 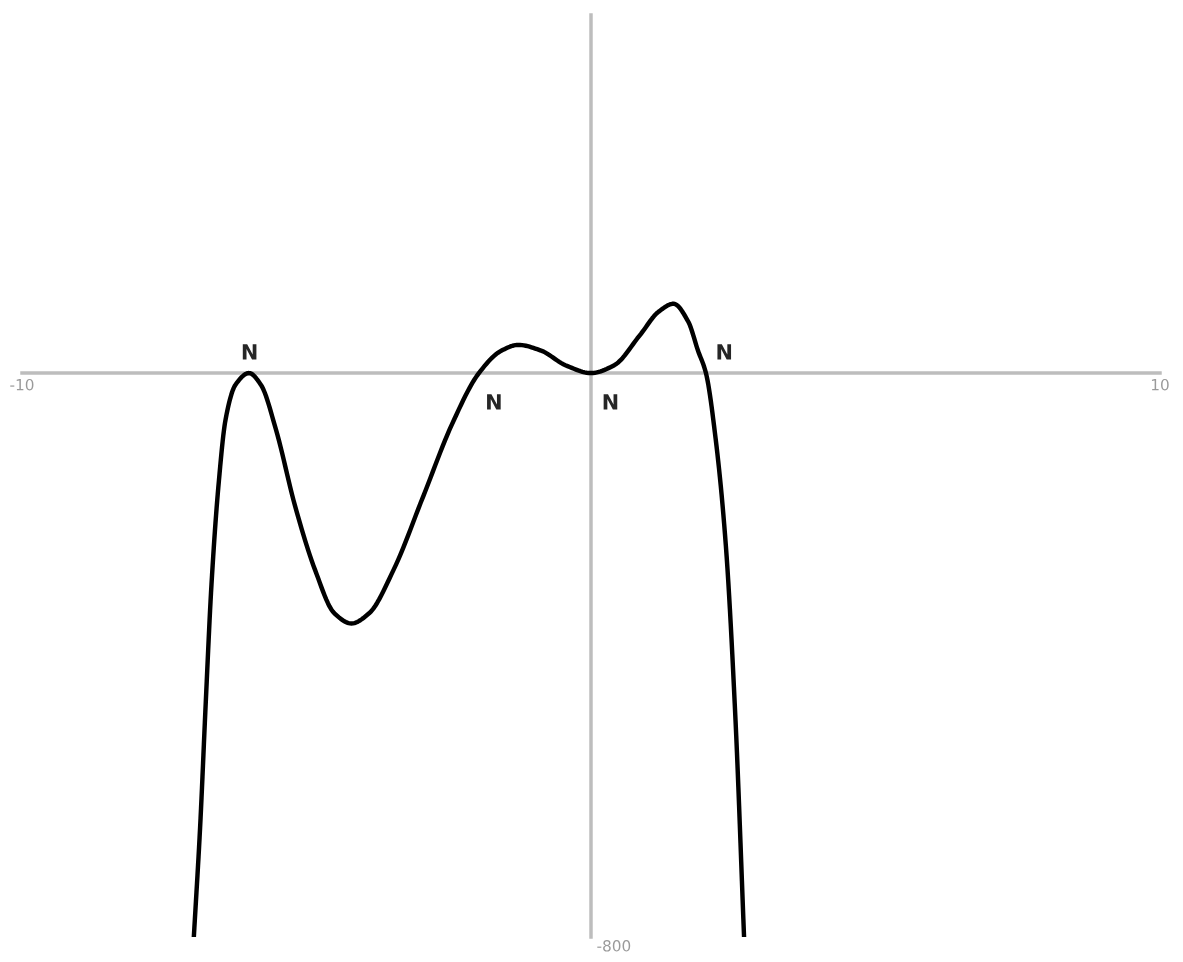 I want to click on text: -800, so click(x=614, y=946).